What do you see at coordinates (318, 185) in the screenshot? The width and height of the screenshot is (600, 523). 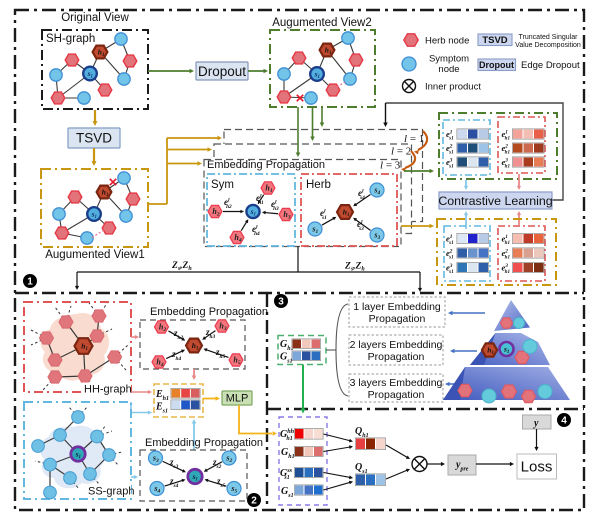 I see `svg-text: Herb` at bounding box center [318, 185].